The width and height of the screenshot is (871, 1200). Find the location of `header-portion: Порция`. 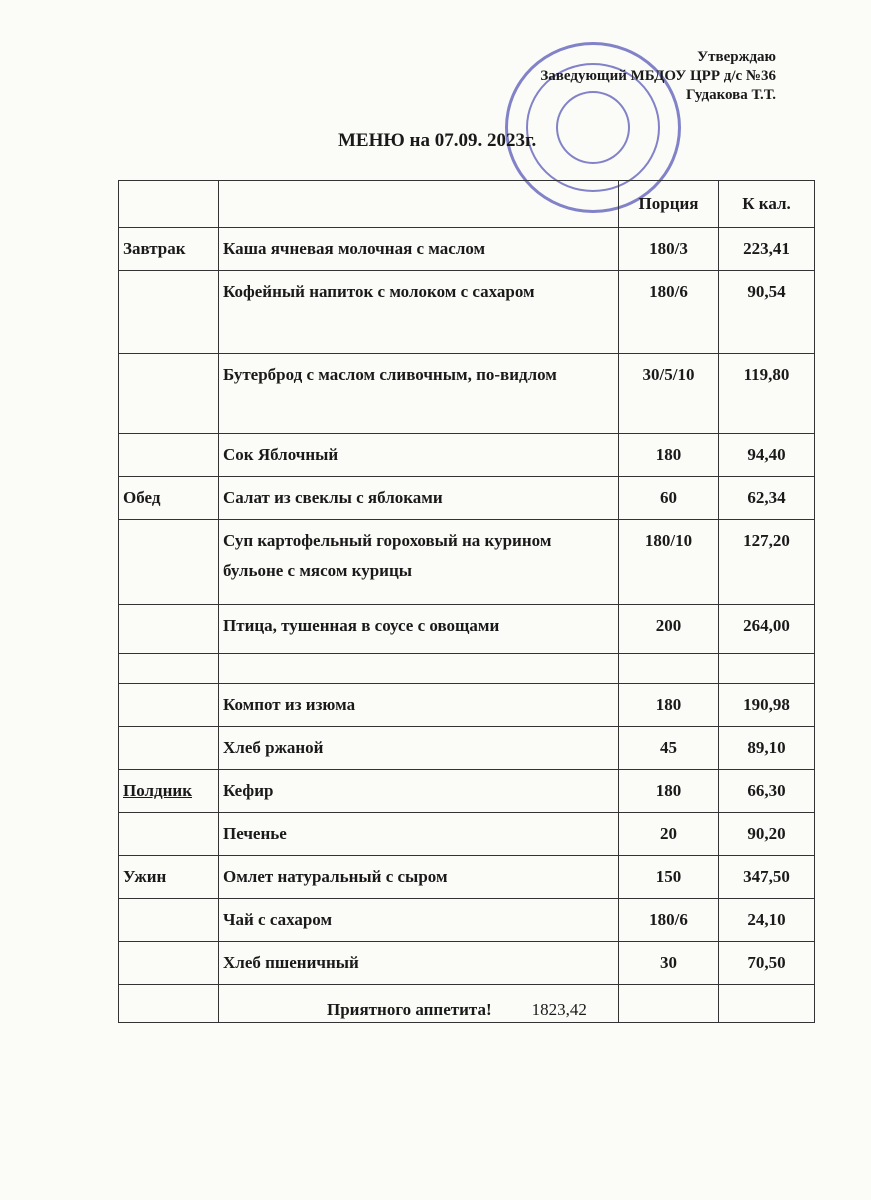

header-portion: Порция is located at coordinates (668, 204).